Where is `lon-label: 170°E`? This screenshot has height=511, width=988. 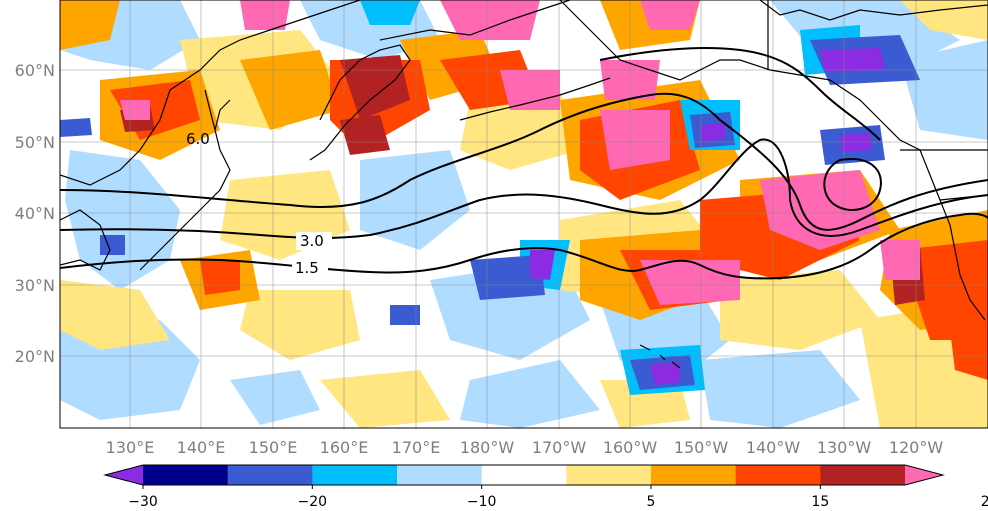
lon-label: 170°E is located at coordinates (416, 447).